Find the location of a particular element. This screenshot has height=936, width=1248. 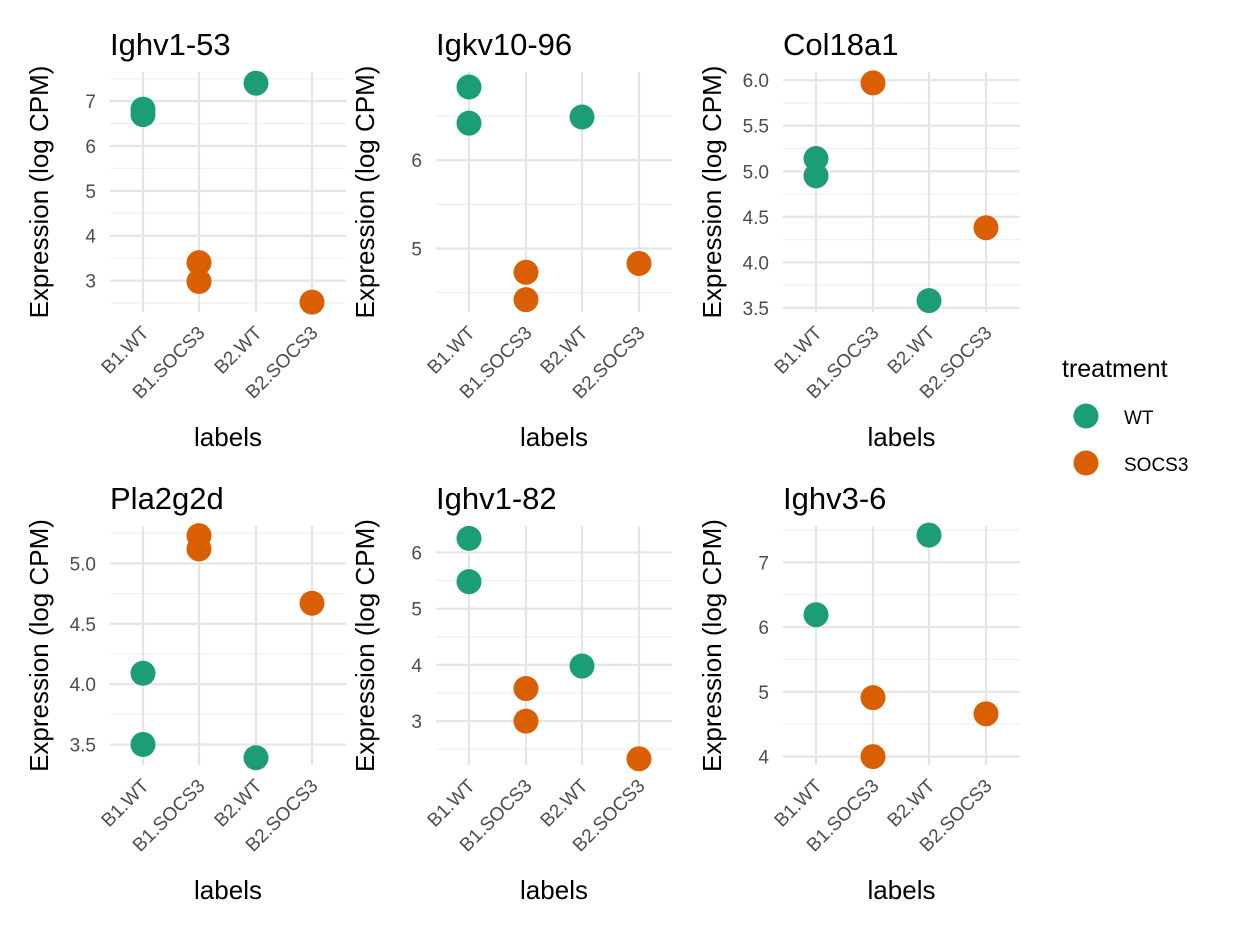

legend-title: treatment is located at coordinates (1115, 369).